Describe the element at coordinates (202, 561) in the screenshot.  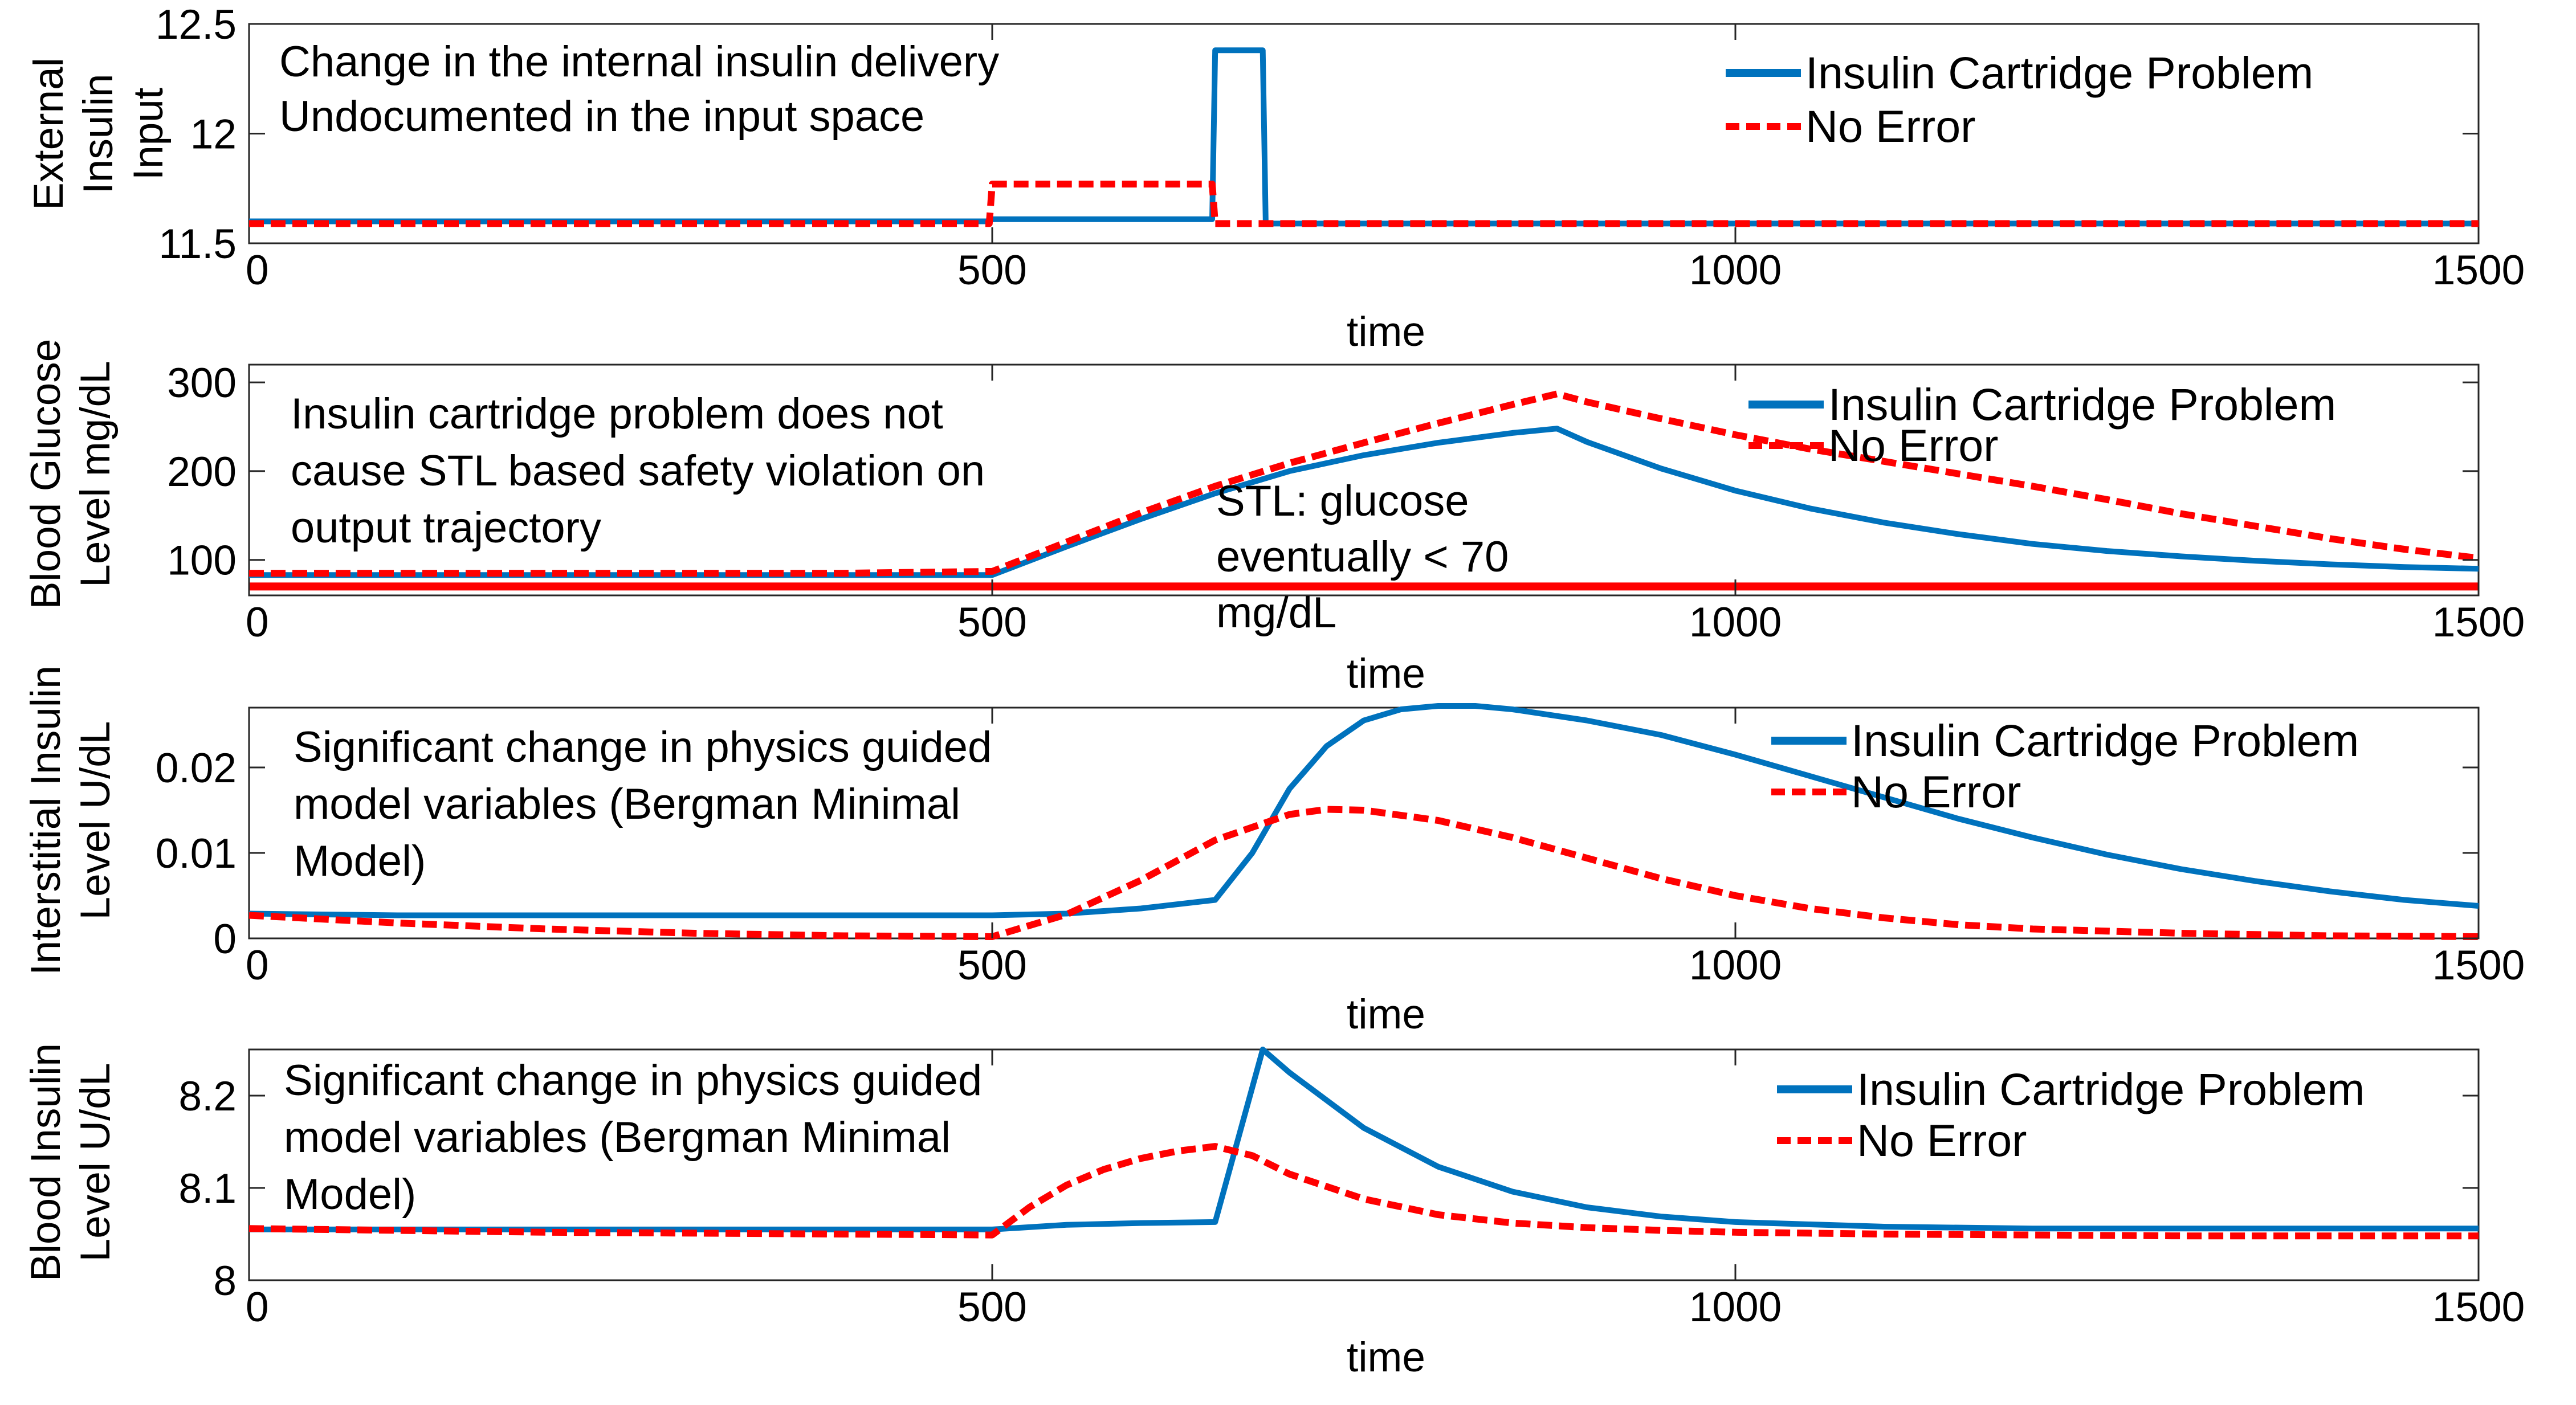
I see `y-tick-label: 100` at that location.